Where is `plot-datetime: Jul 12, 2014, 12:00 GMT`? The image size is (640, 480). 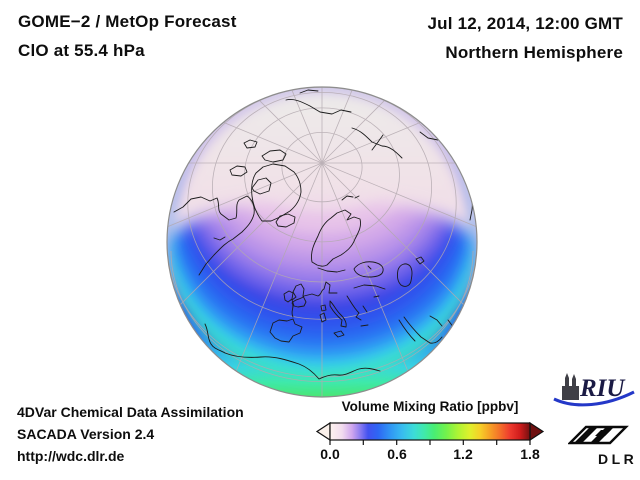
plot-datetime: Jul 12, 2014, 12:00 GMT is located at coordinates (525, 23).